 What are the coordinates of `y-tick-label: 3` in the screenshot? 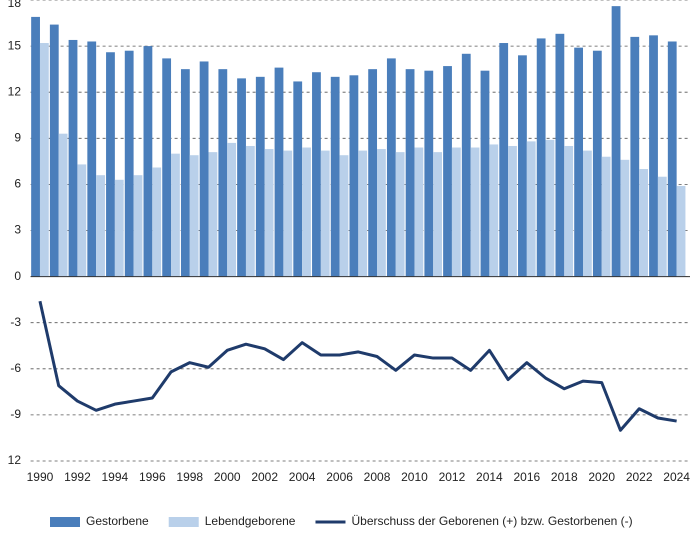 It's located at (17, 230).